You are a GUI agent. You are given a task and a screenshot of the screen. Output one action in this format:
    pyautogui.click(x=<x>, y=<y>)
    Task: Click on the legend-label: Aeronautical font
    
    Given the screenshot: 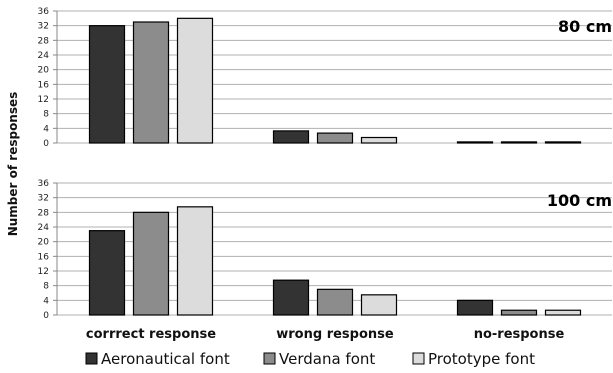 What is the action you would take?
    pyautogui.click(x=165, y=359)
    